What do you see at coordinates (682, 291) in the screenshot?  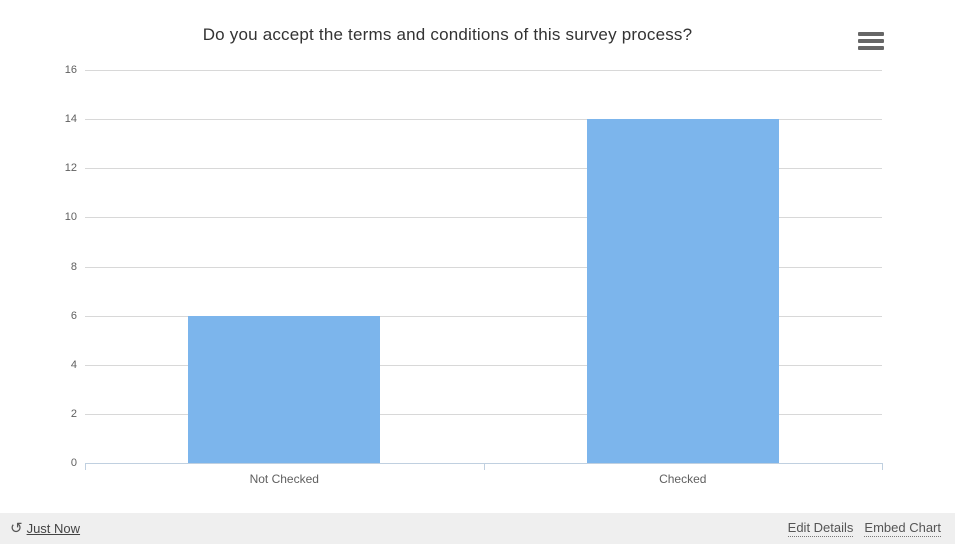 I see `bar-checked` at bounding box center [682, 291].